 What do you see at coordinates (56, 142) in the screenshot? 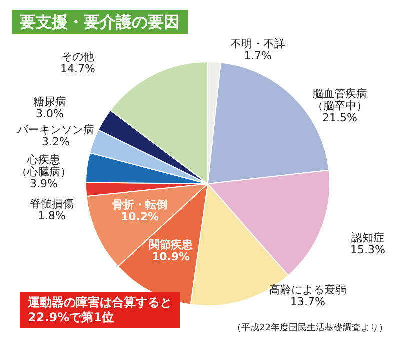
I see `data-label: 3.2%` at bounding box center [56, 142].